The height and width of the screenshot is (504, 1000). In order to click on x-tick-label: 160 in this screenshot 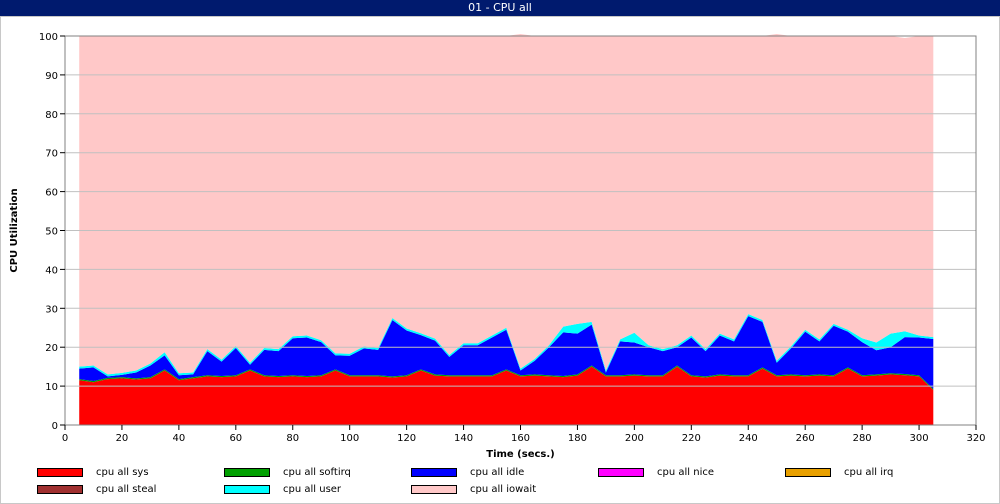, I will do `click(520, 438)`.